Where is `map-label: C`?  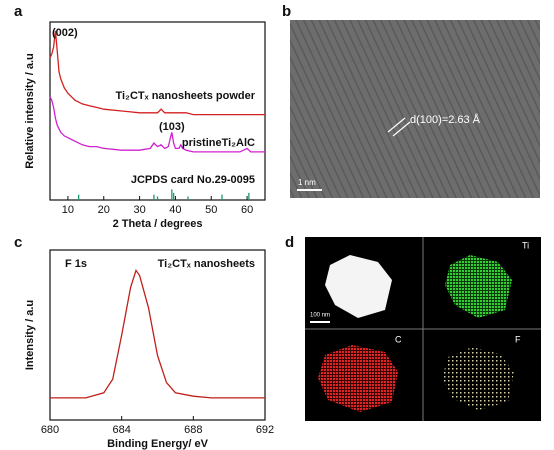 map-label: C is located at coordinates (398, 339).